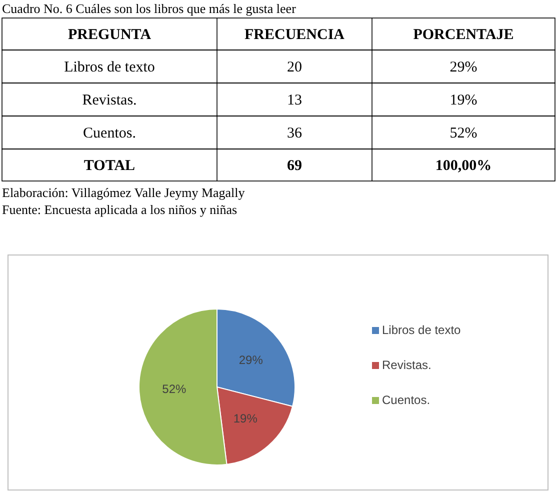  I want to click on data-label: 52%, so click(174, 389).